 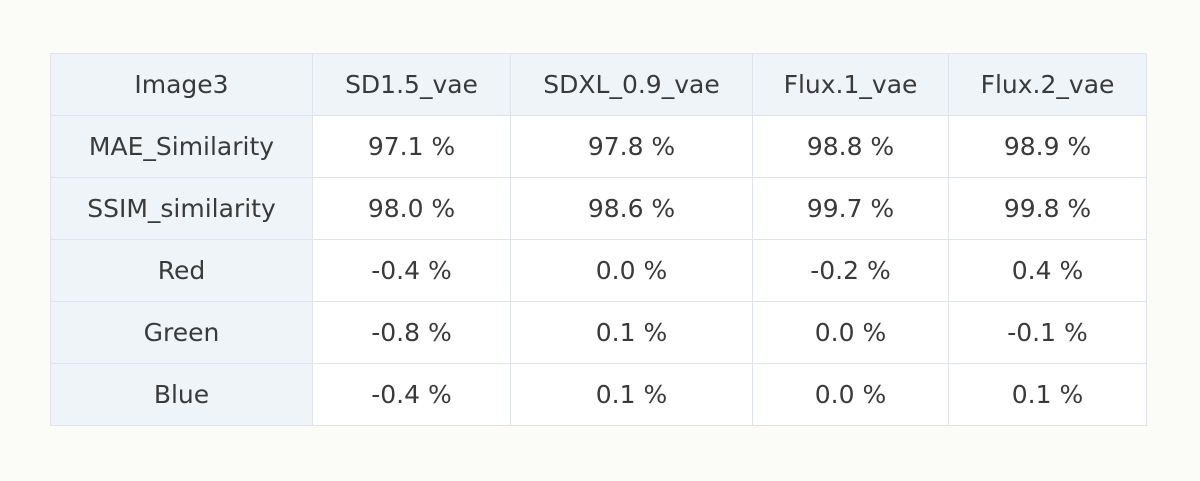 What do you see at coordinates (631, 84) in the screenshot?
I see `header-cell: SDXL_0.9_vae` at bounding box center [631, 84].